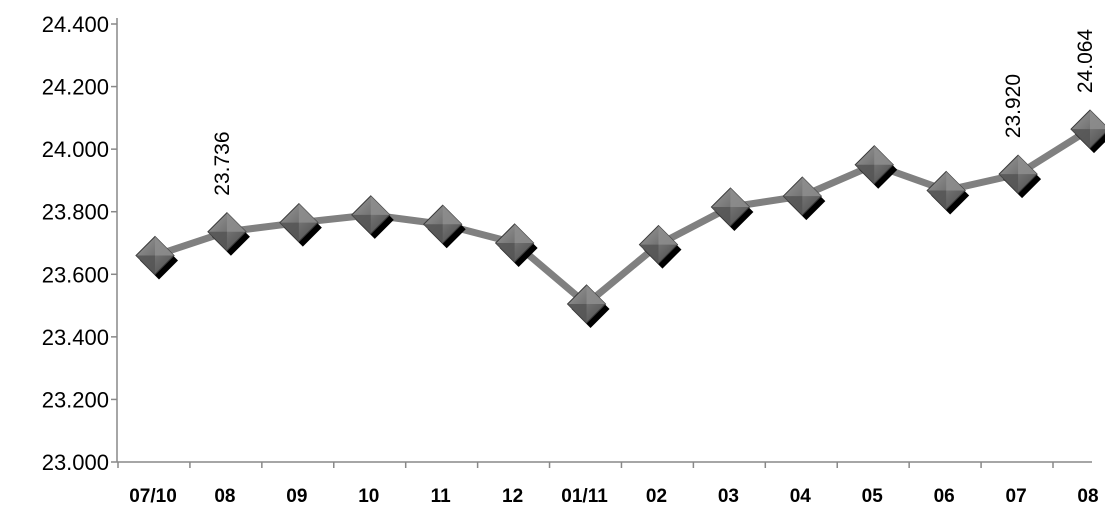 The image size is (1105, 506). Describe the element at coordinates (1085, 61) in the screenshot. I see `data-label: 24.064` at that location.